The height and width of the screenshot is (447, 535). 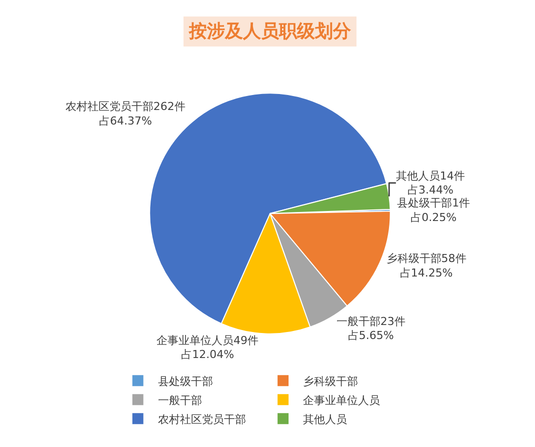 I want to click on data-label: 一般干部23件占5.65%, so click(x=371, y=328).